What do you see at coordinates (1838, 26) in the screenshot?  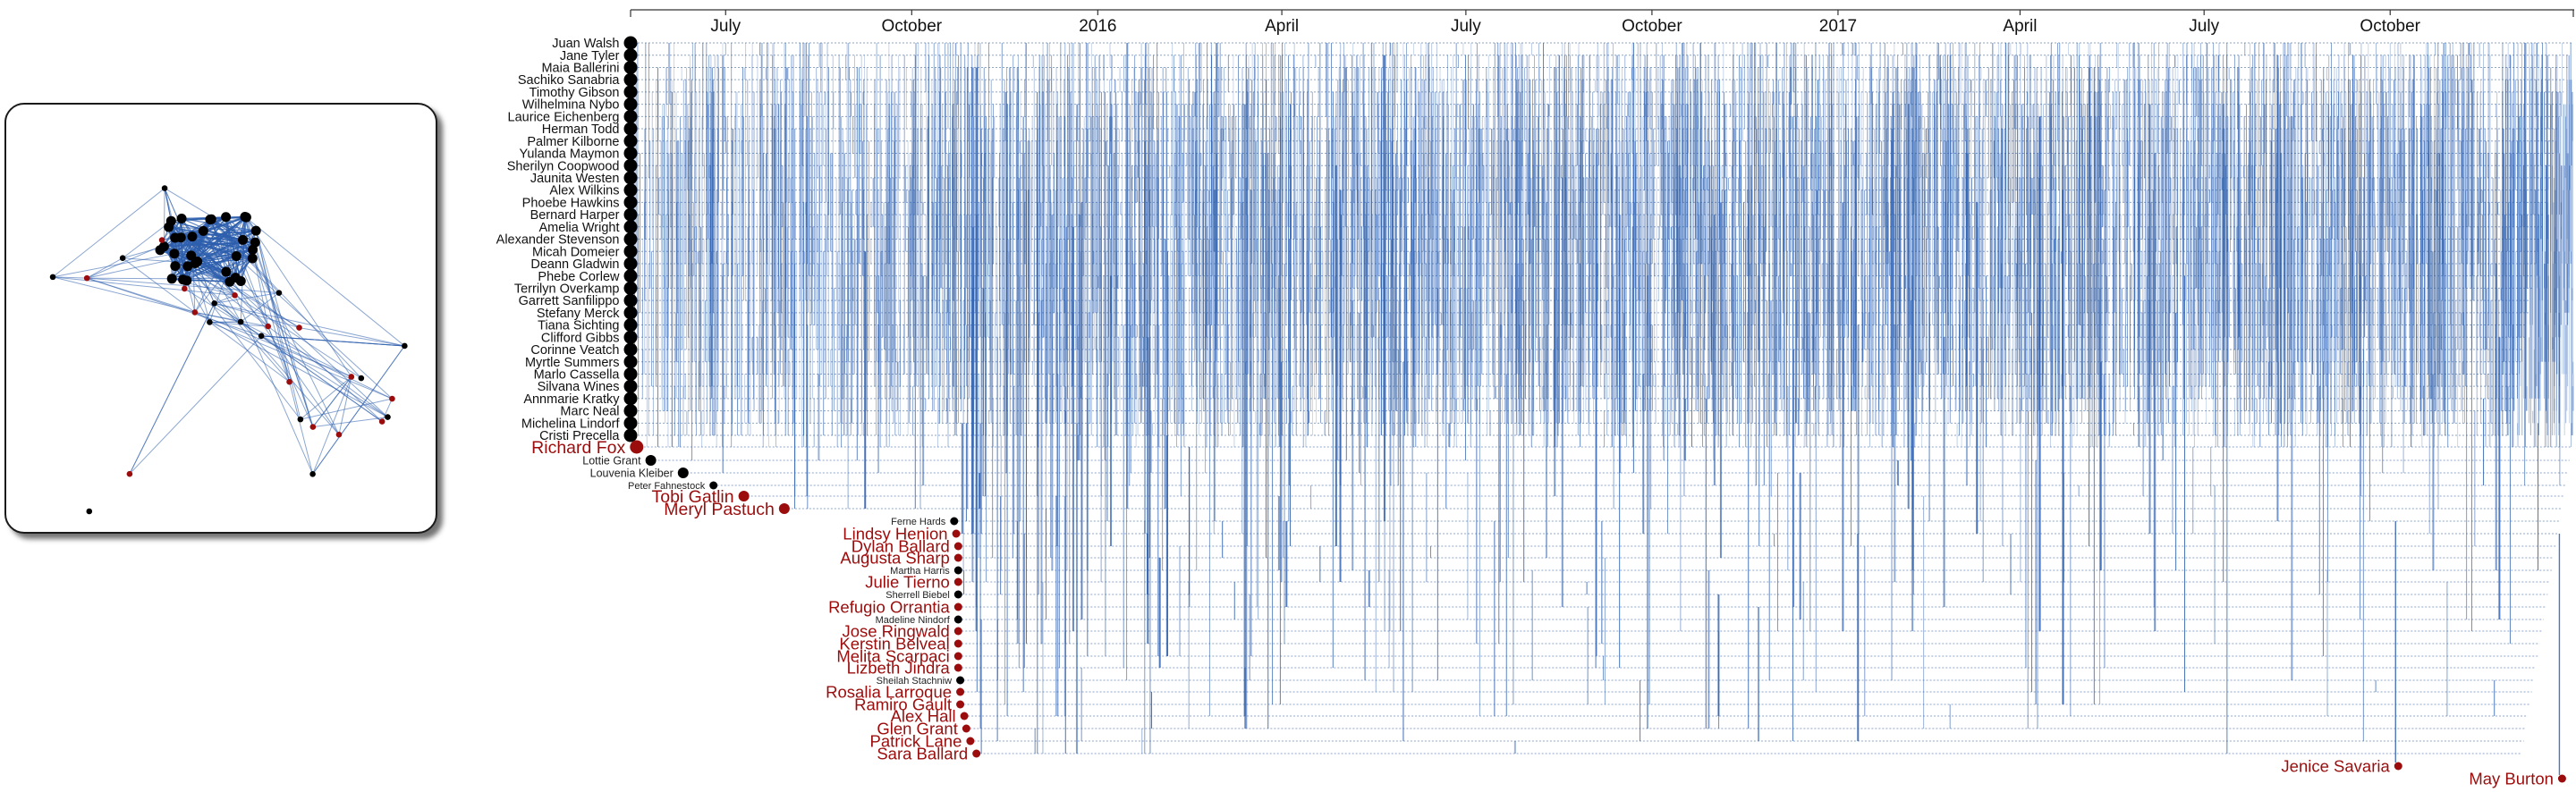 I see `time-axis-tick-label: 2017` at bounding box center [1838, 26].